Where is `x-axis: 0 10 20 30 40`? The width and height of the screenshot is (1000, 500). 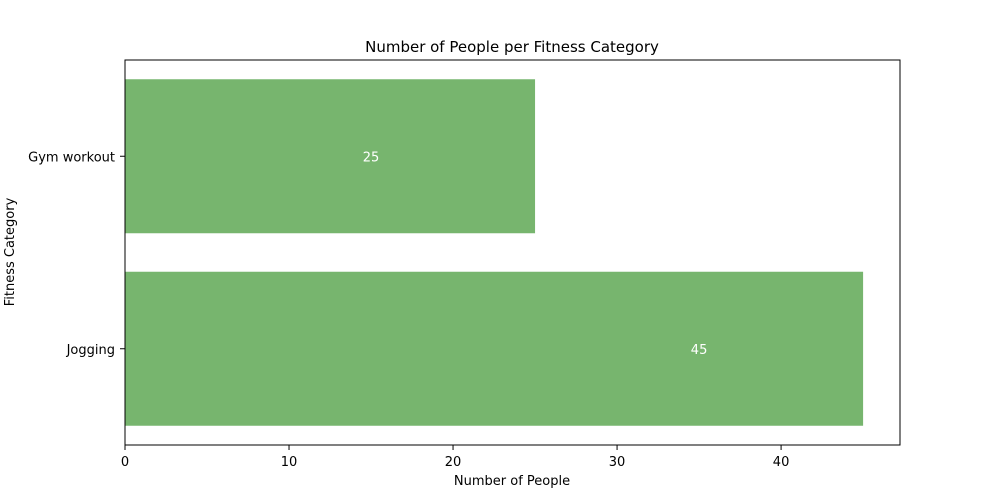 x-axis: 0 10 20 30 40 is located at coordinates (455, 457).